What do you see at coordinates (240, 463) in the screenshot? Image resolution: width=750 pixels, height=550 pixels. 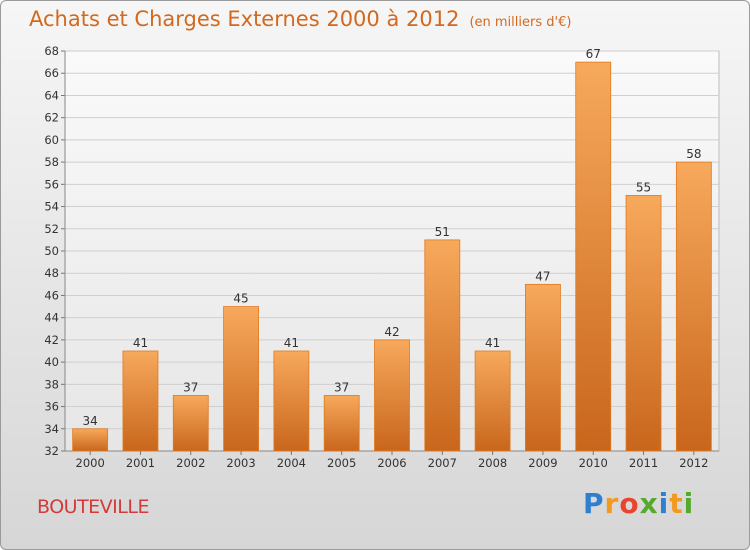 I see `x-tick-label: 2003` at bounding box center [240, 463].